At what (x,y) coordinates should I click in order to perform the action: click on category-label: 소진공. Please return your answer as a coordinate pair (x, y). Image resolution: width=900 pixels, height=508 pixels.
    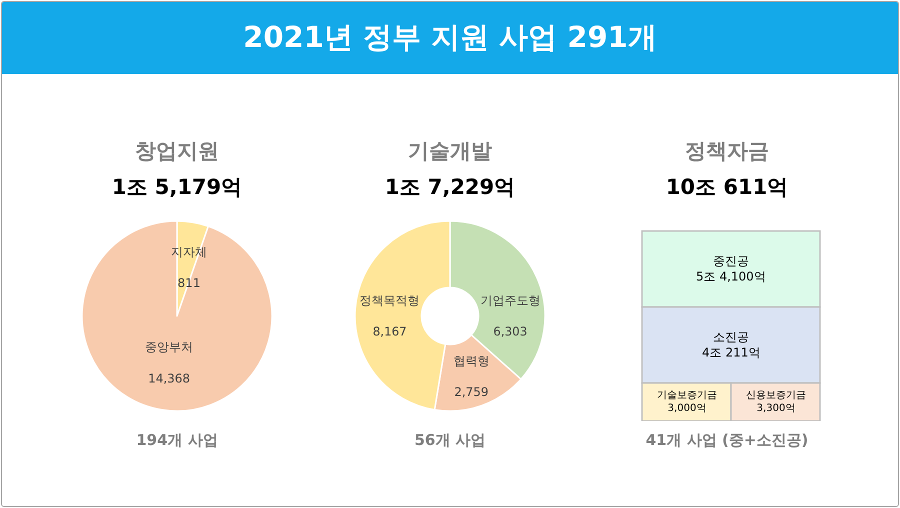
    Looking at the image, I should click on (731, 337).